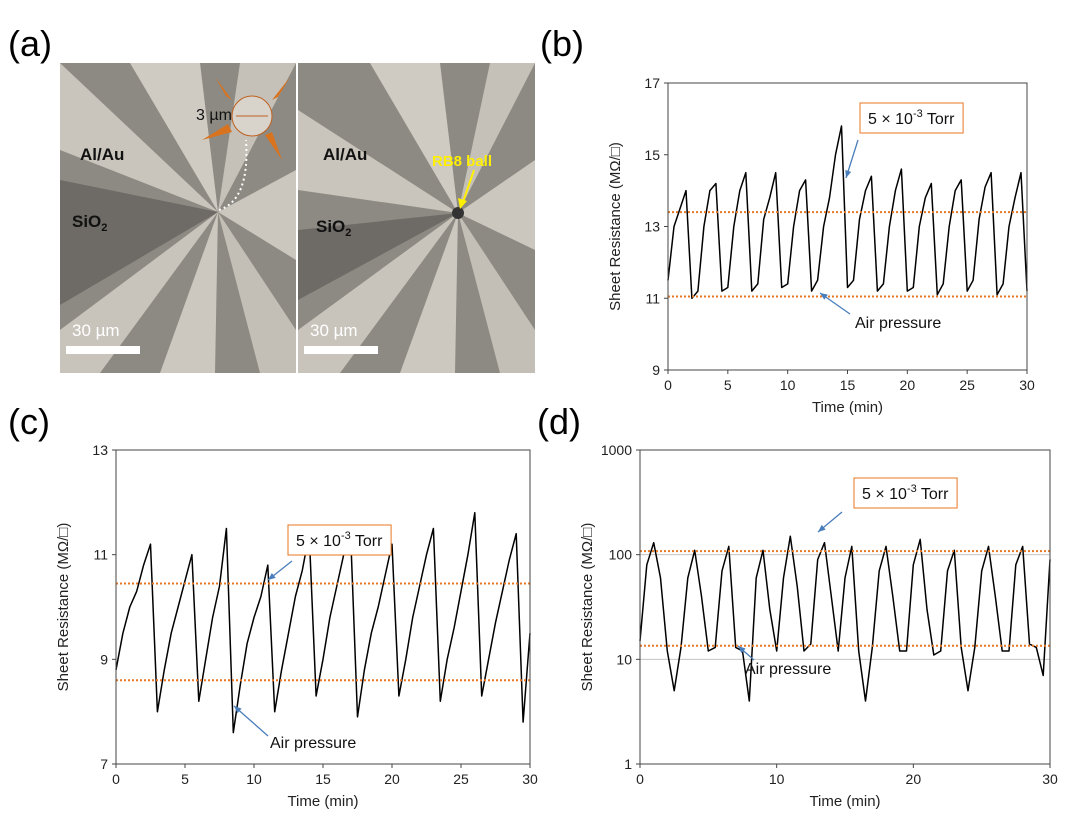  What do you see at coordinates (621, 555) in the screenshot?
I see `y-tick-label: 100` at bounding box center [621, 555].